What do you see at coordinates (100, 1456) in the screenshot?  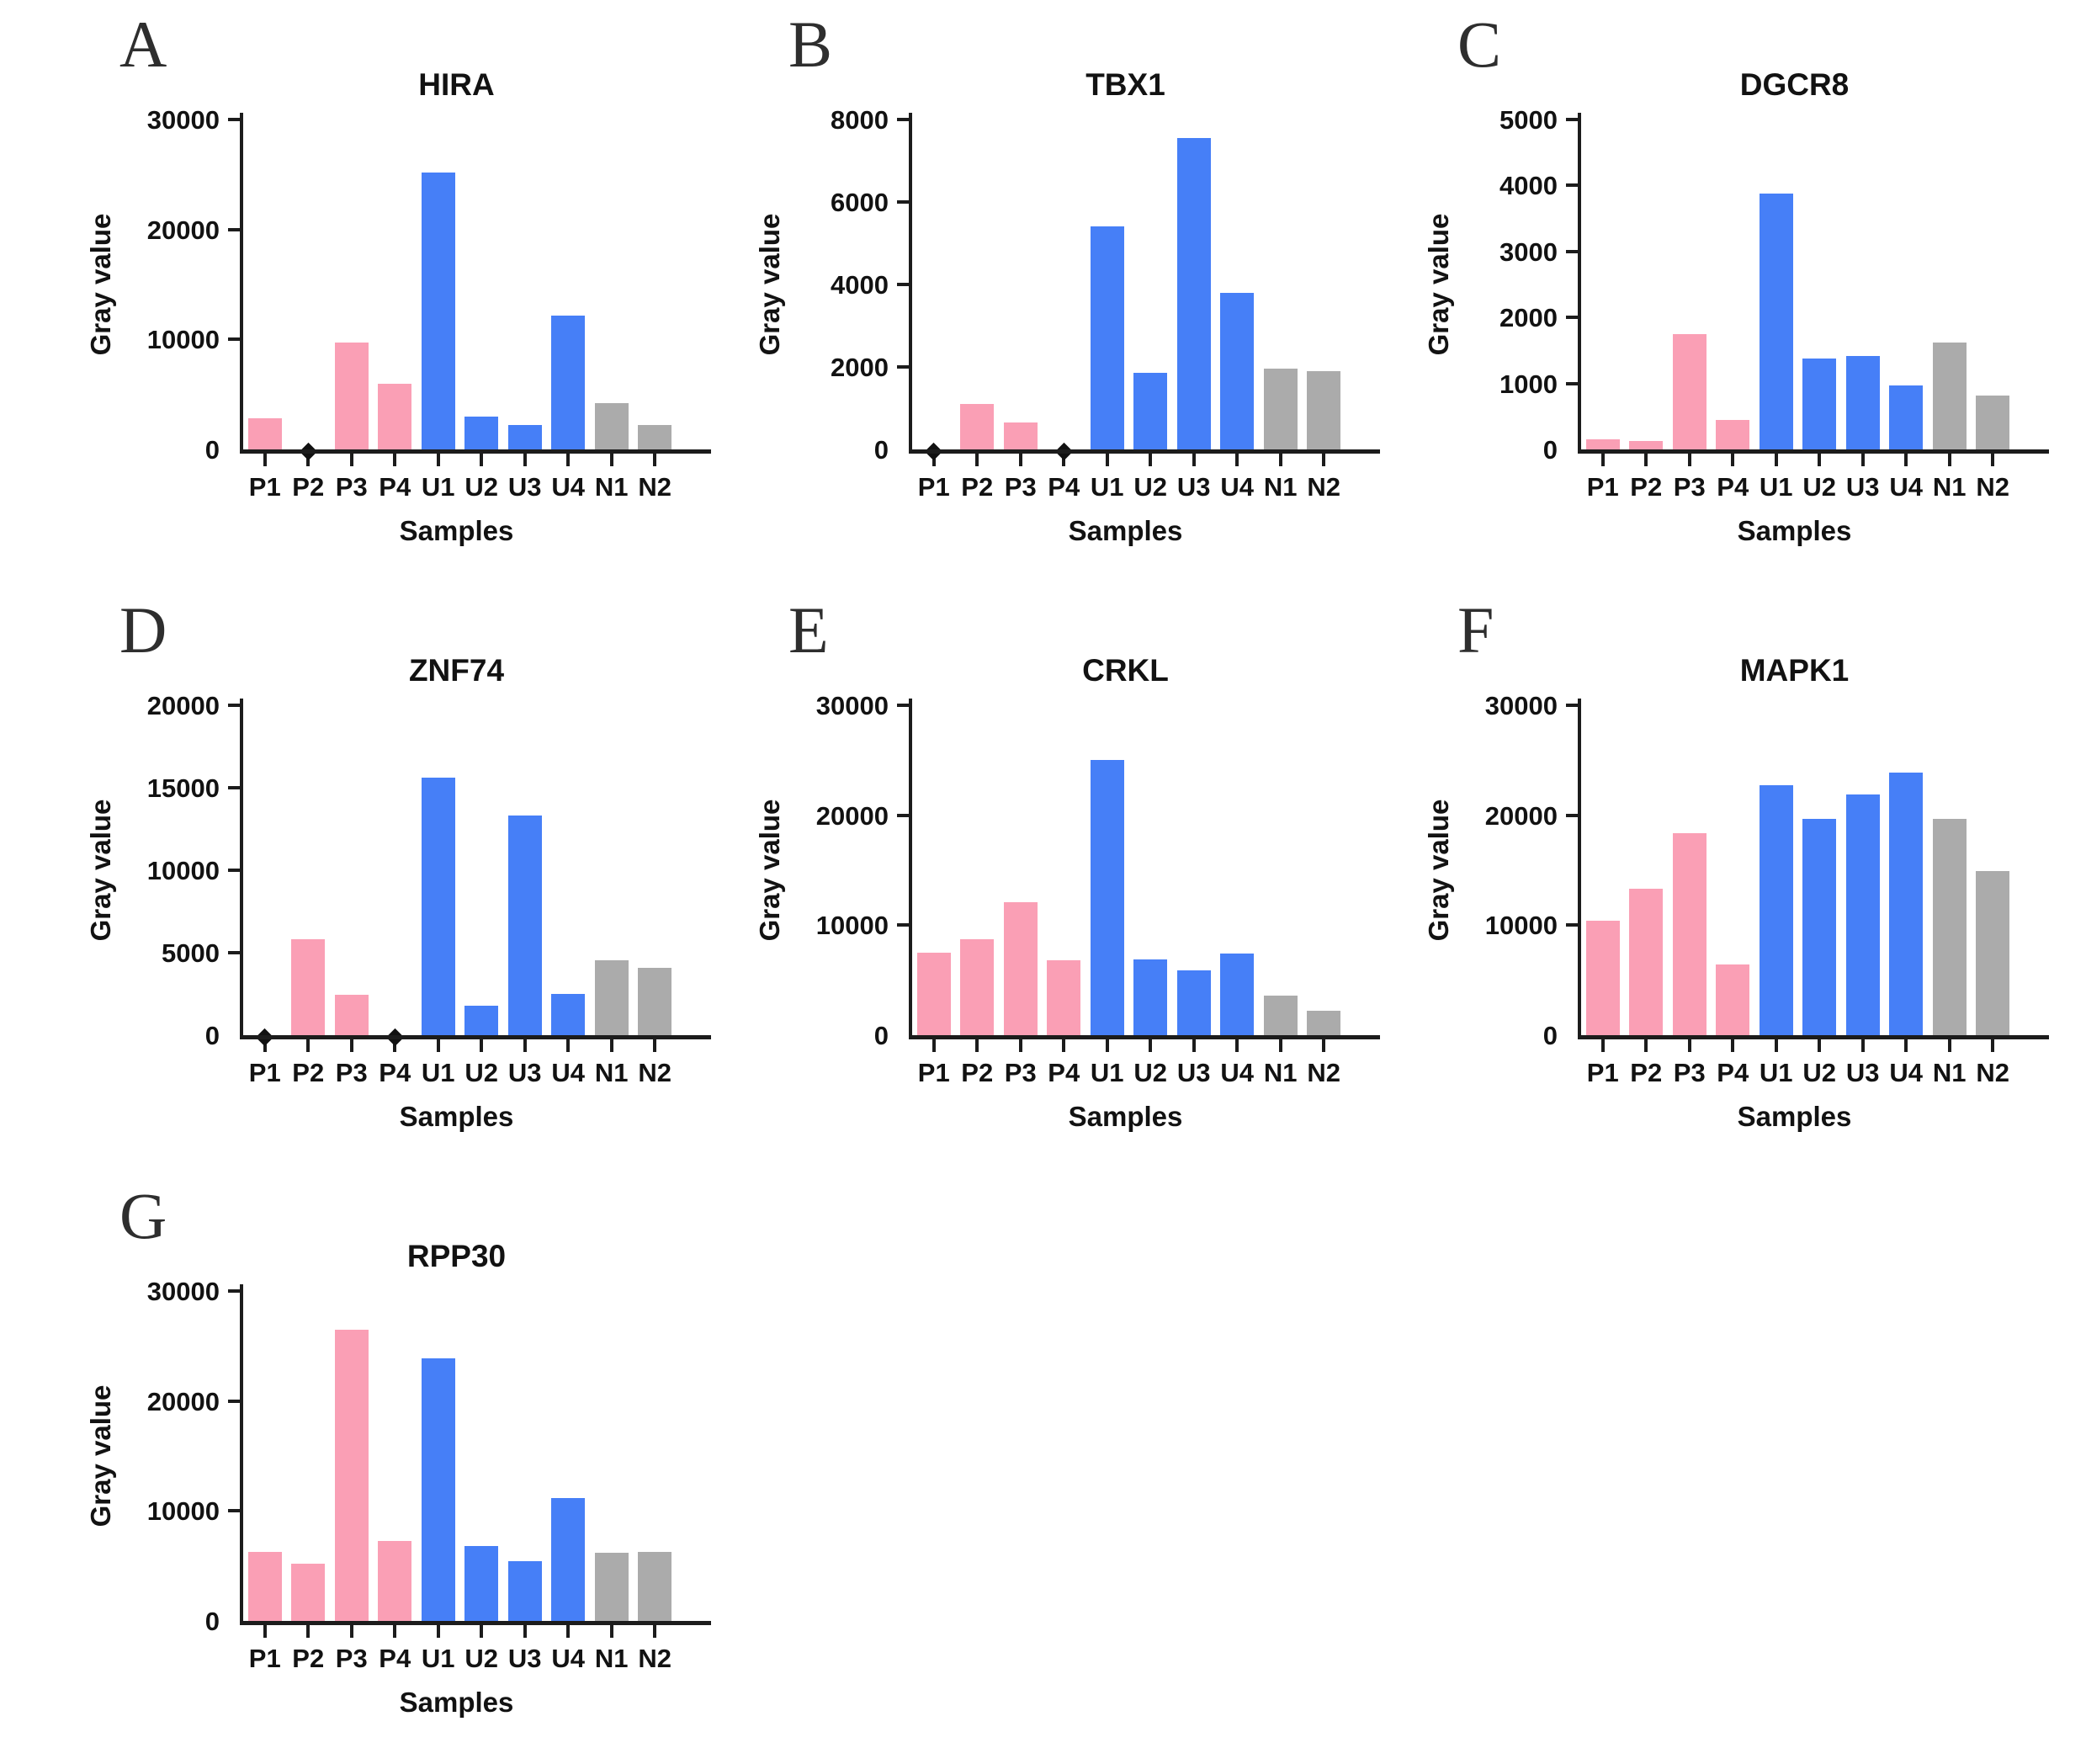 I see `y-axis-label: Gray value` at bounding box center [100, 1456].